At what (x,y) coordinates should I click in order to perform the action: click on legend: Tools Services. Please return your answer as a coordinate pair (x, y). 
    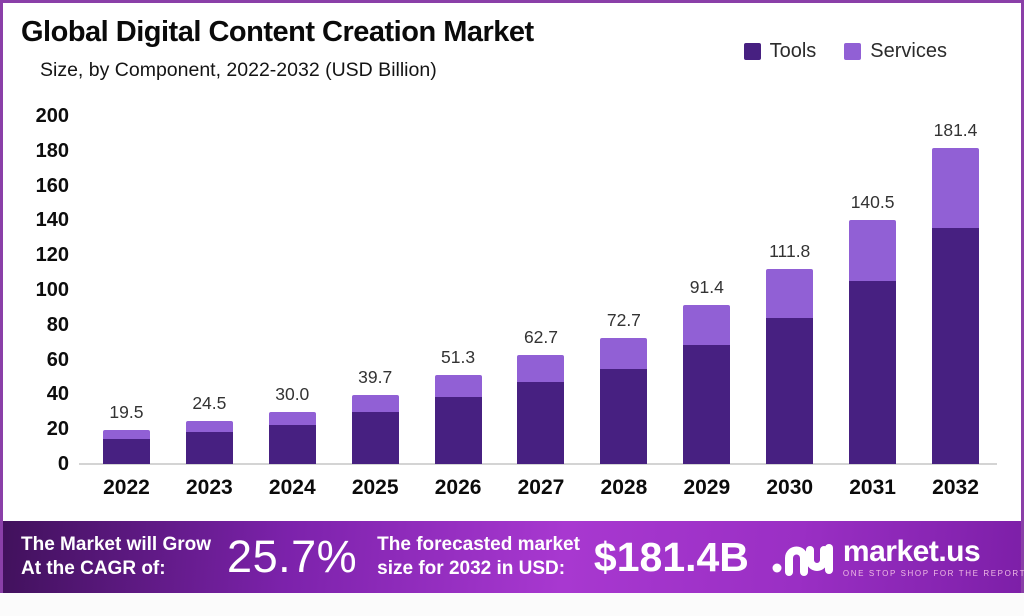
    Looking at the image, I should click on (845, 51).